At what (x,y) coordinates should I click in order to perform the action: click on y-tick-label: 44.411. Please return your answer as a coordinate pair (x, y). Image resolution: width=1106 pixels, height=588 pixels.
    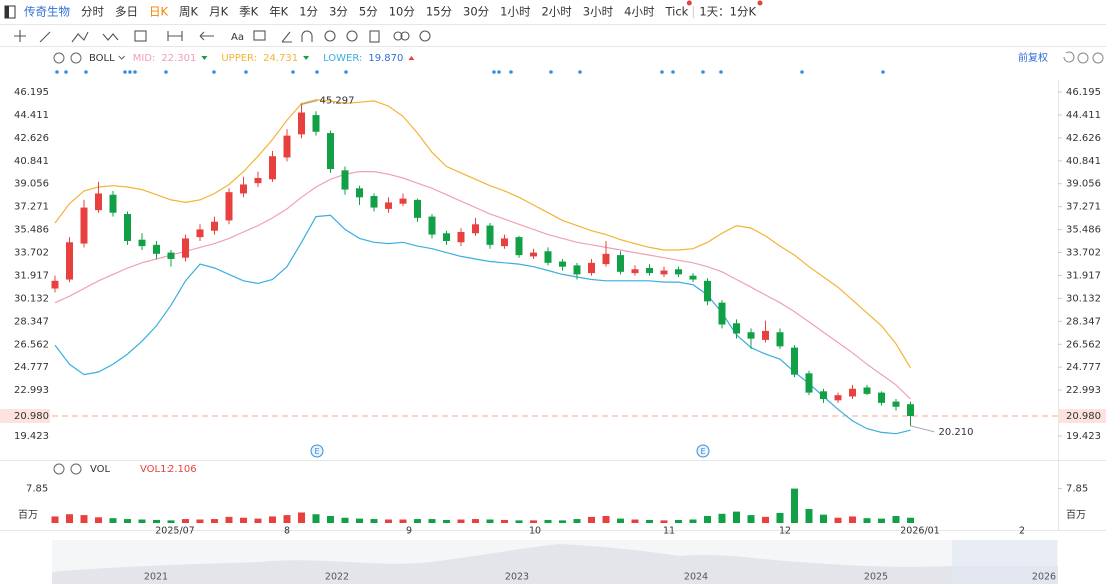
    Looking at the image, I should click on (31, 115).